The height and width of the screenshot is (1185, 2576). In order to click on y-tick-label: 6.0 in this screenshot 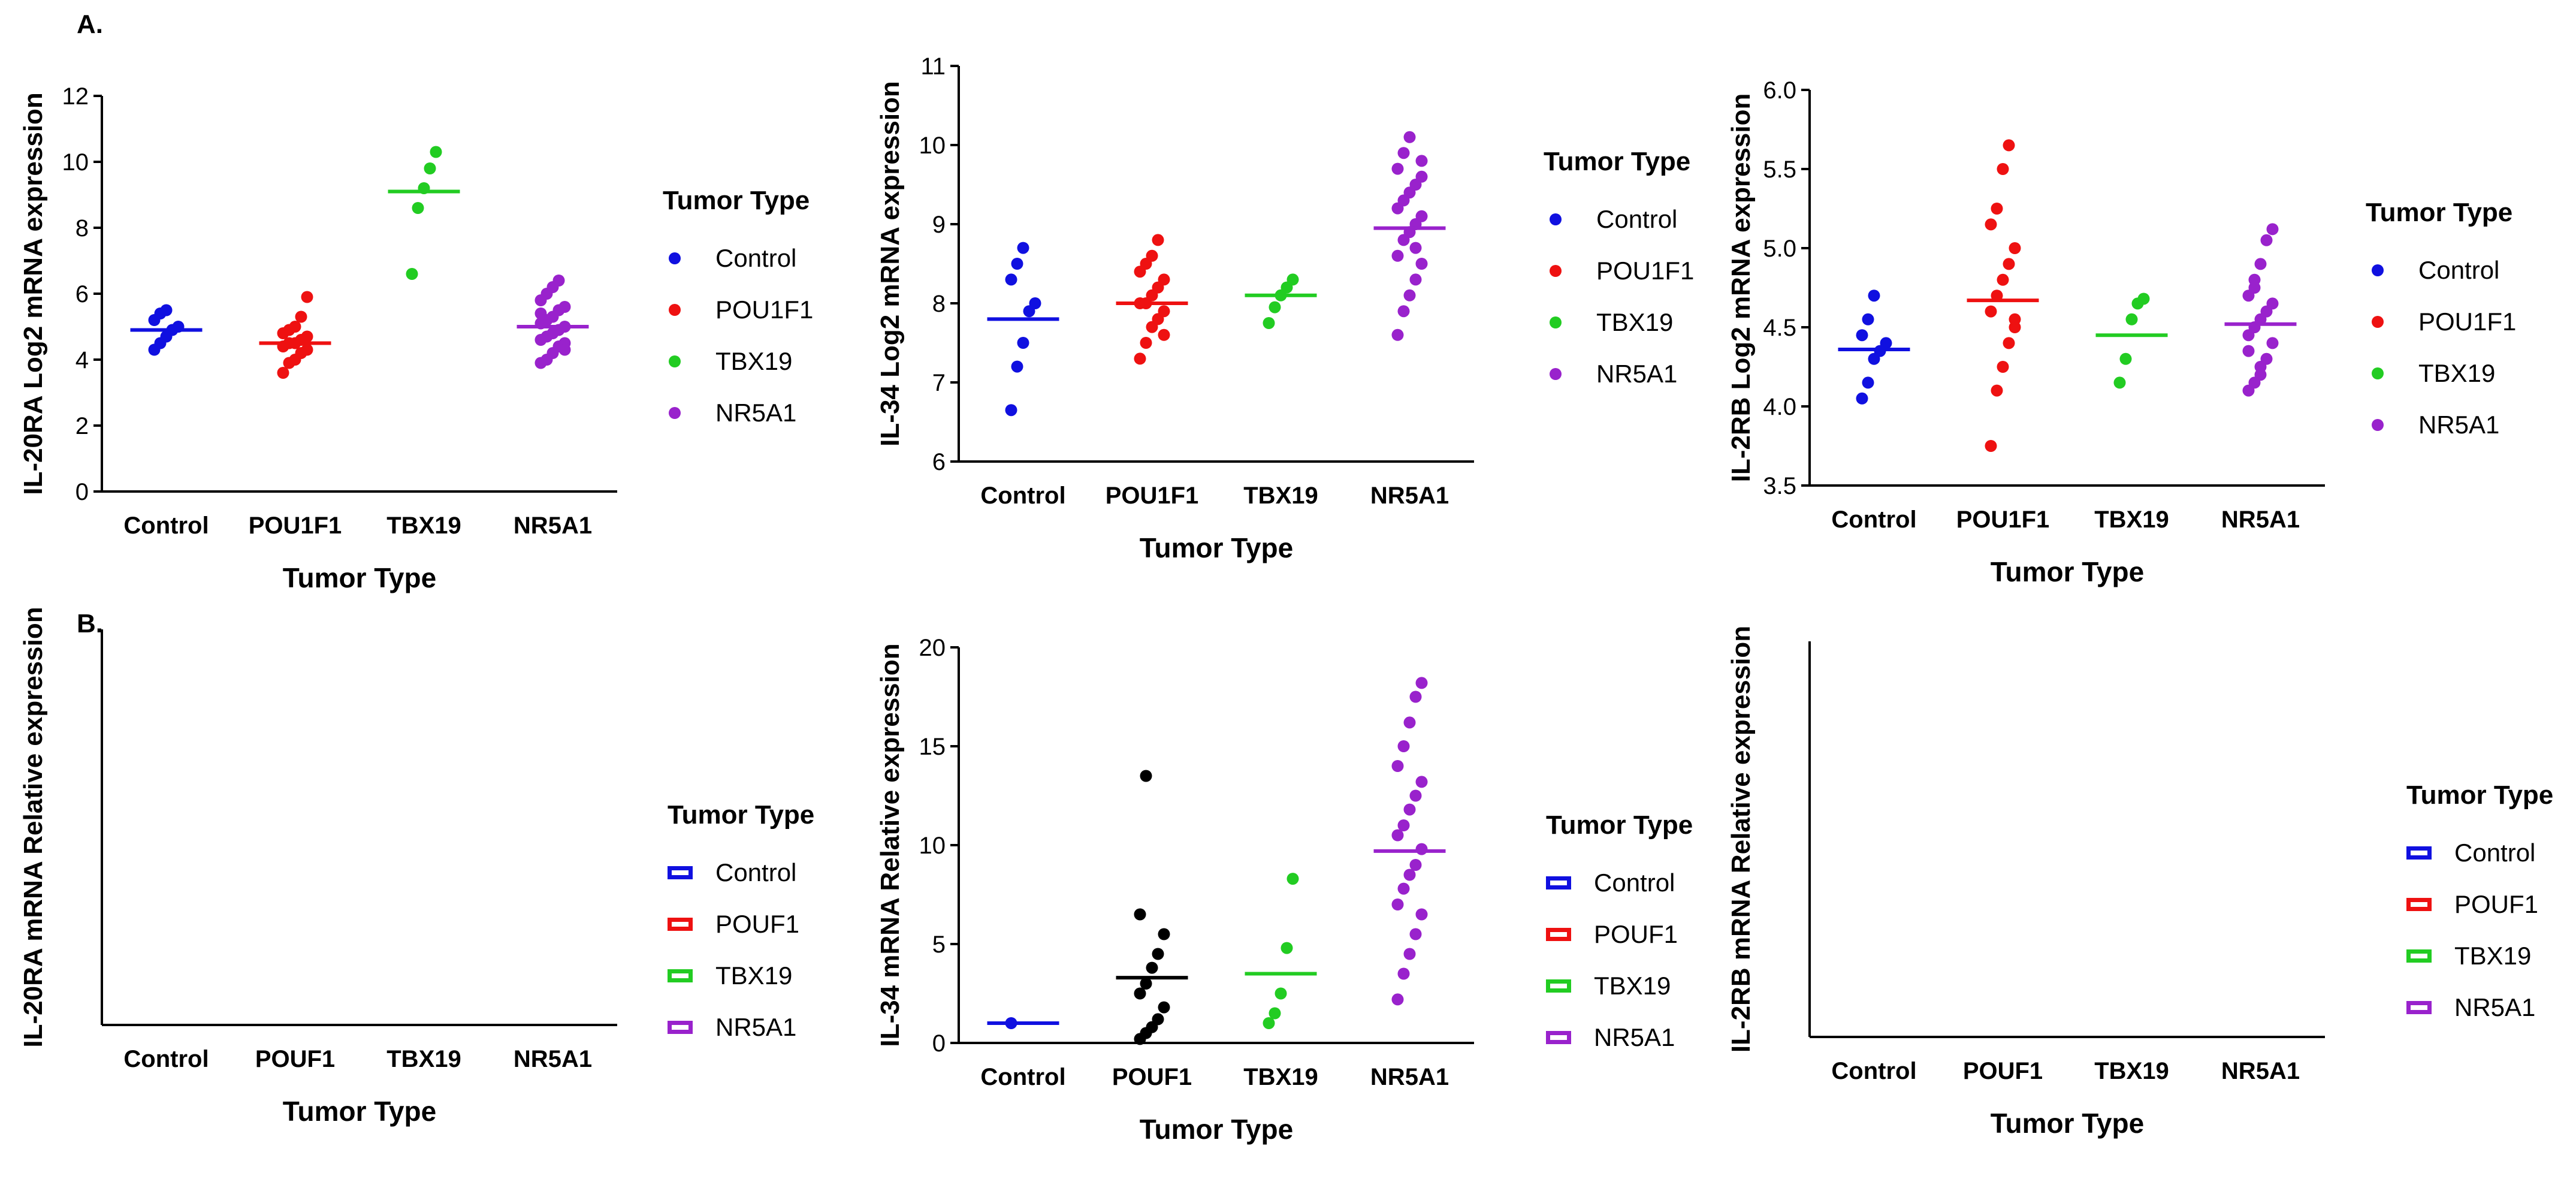, I will do `click(1780, 90)`.